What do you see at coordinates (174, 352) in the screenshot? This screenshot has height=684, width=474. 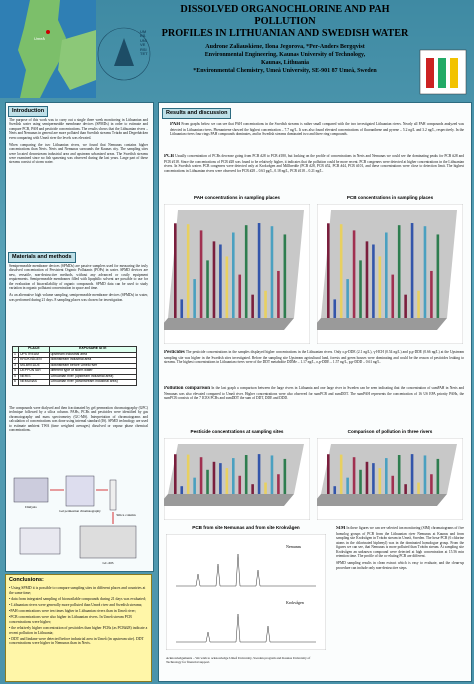 I see `lead: Pesticides` at bounding box center [174, 352].